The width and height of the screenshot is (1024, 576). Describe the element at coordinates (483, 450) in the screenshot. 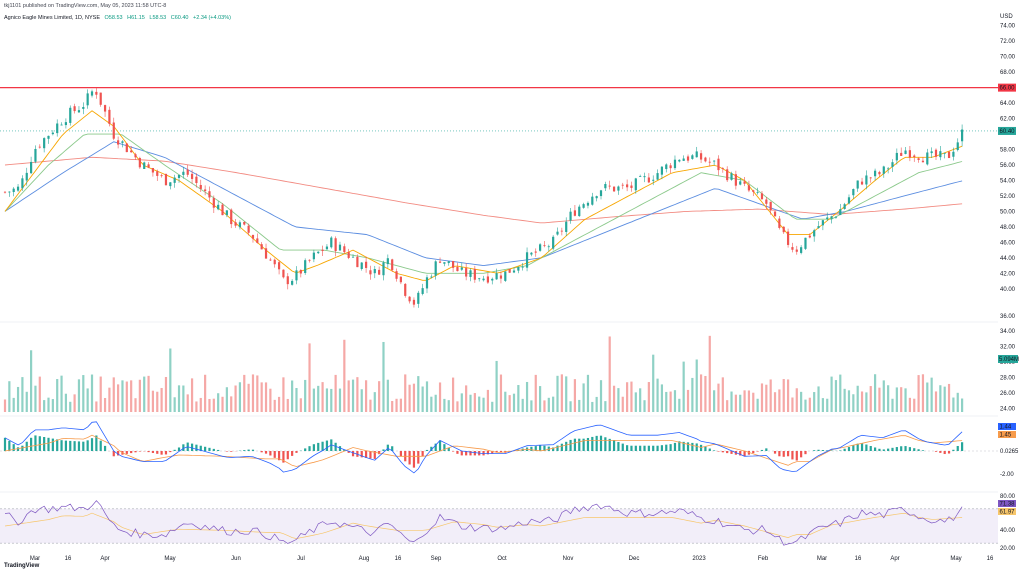

I see `macd-signal-line` at that location.